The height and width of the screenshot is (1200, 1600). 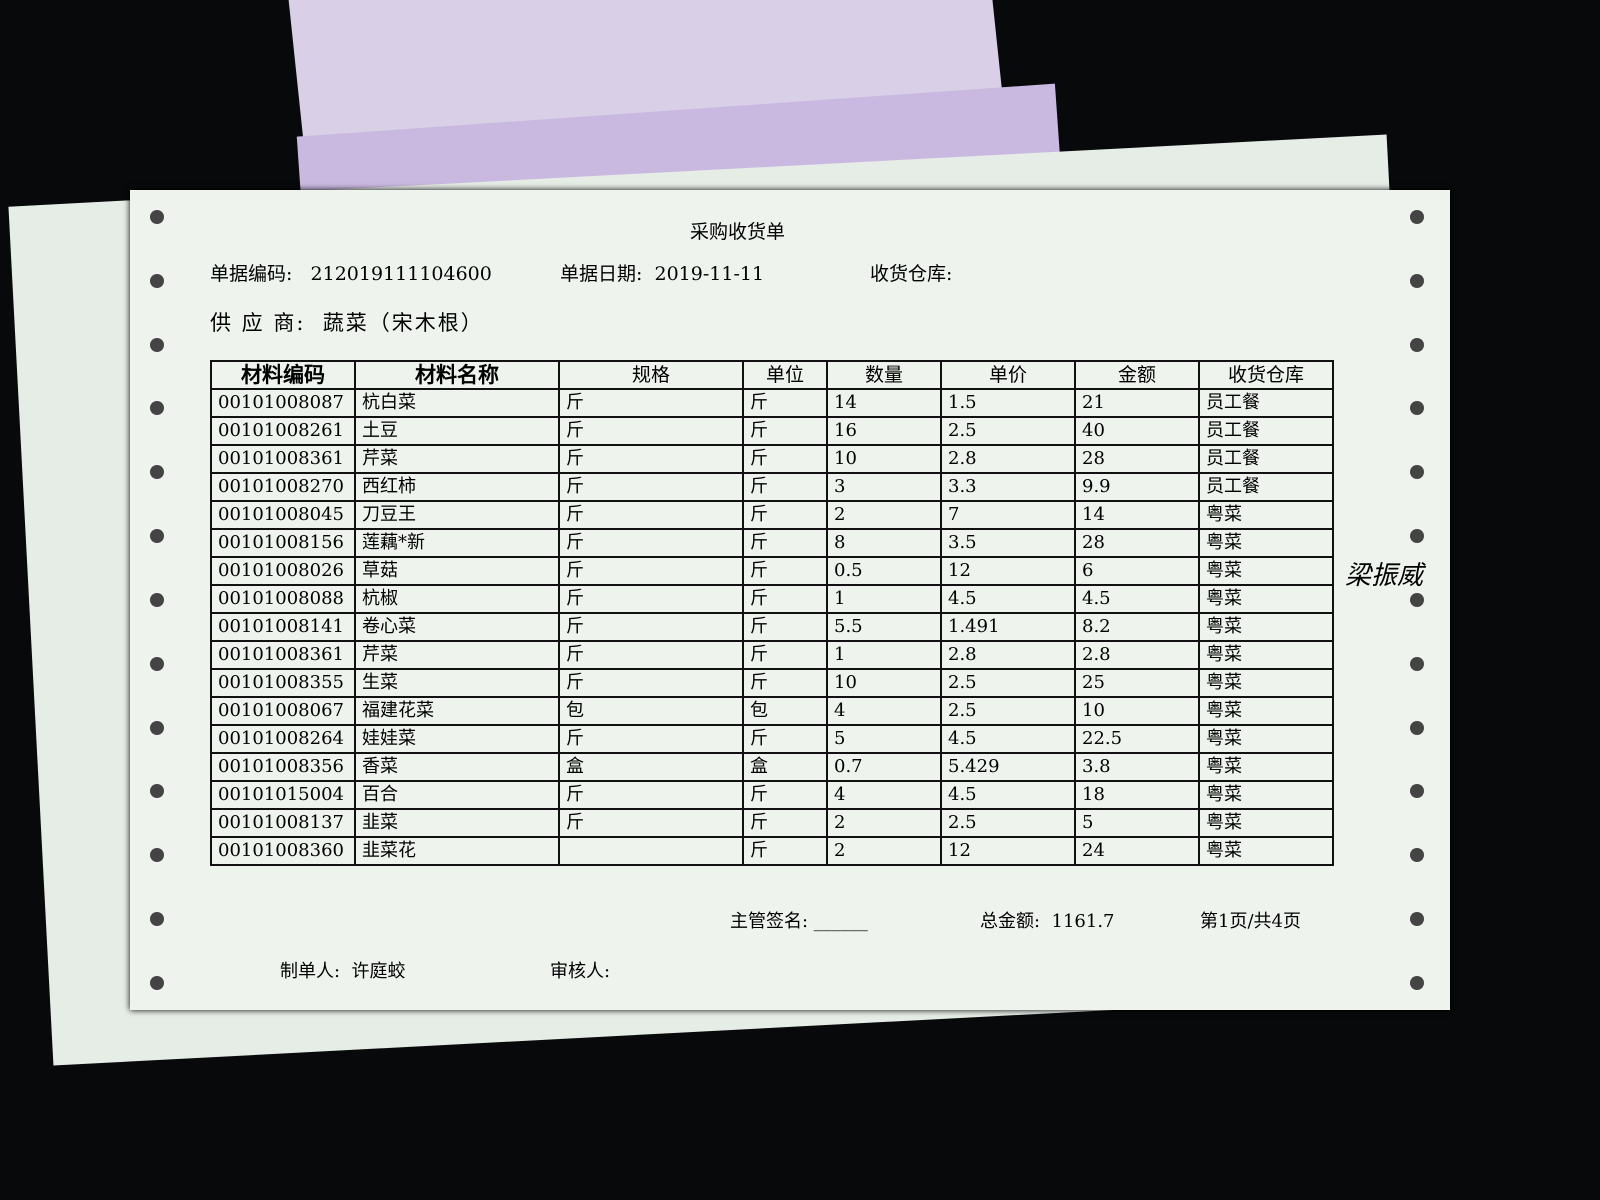 What do you see at coordinates (1137, 739) in the screenshot?
I see `table-cell: 22.5` at bounding box center [1137, 739].